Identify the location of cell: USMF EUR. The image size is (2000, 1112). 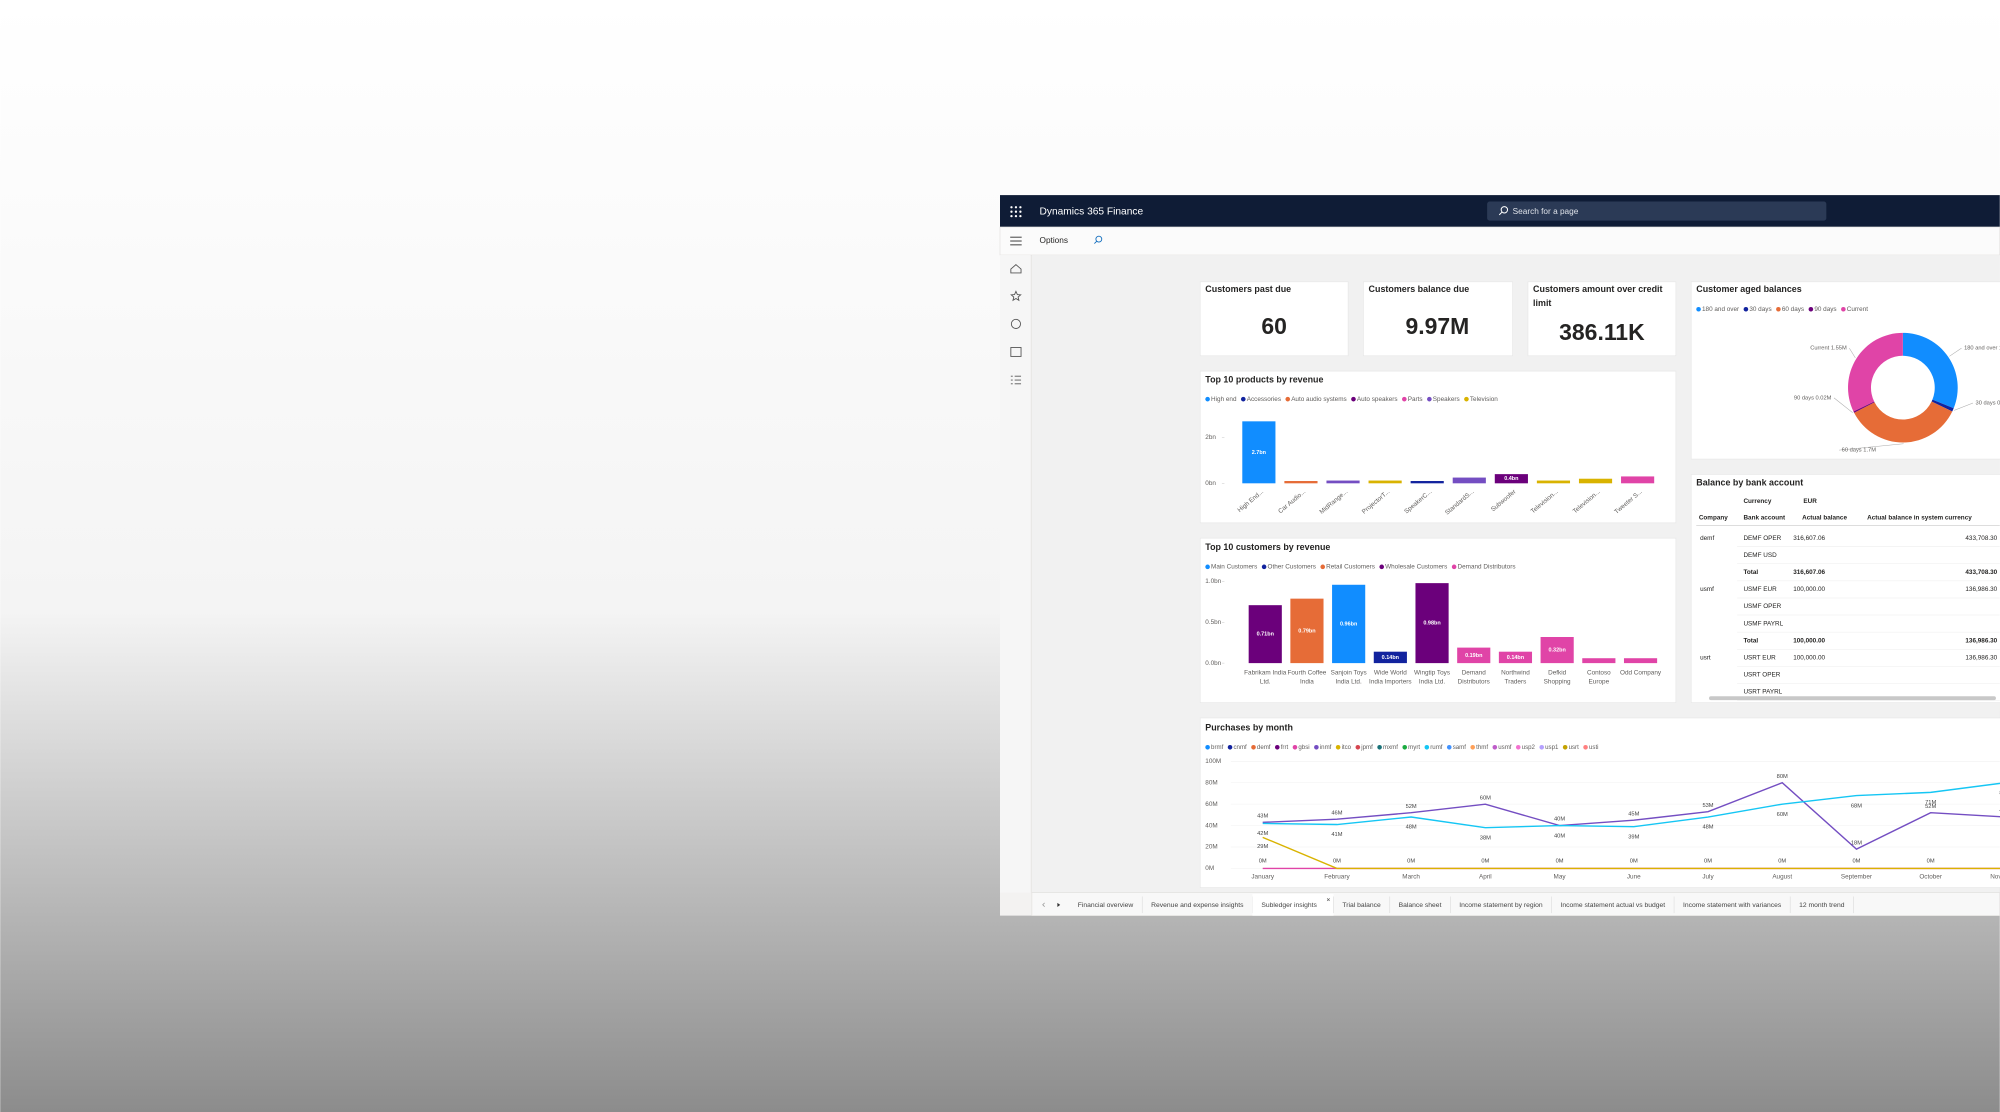
(1760, 589).